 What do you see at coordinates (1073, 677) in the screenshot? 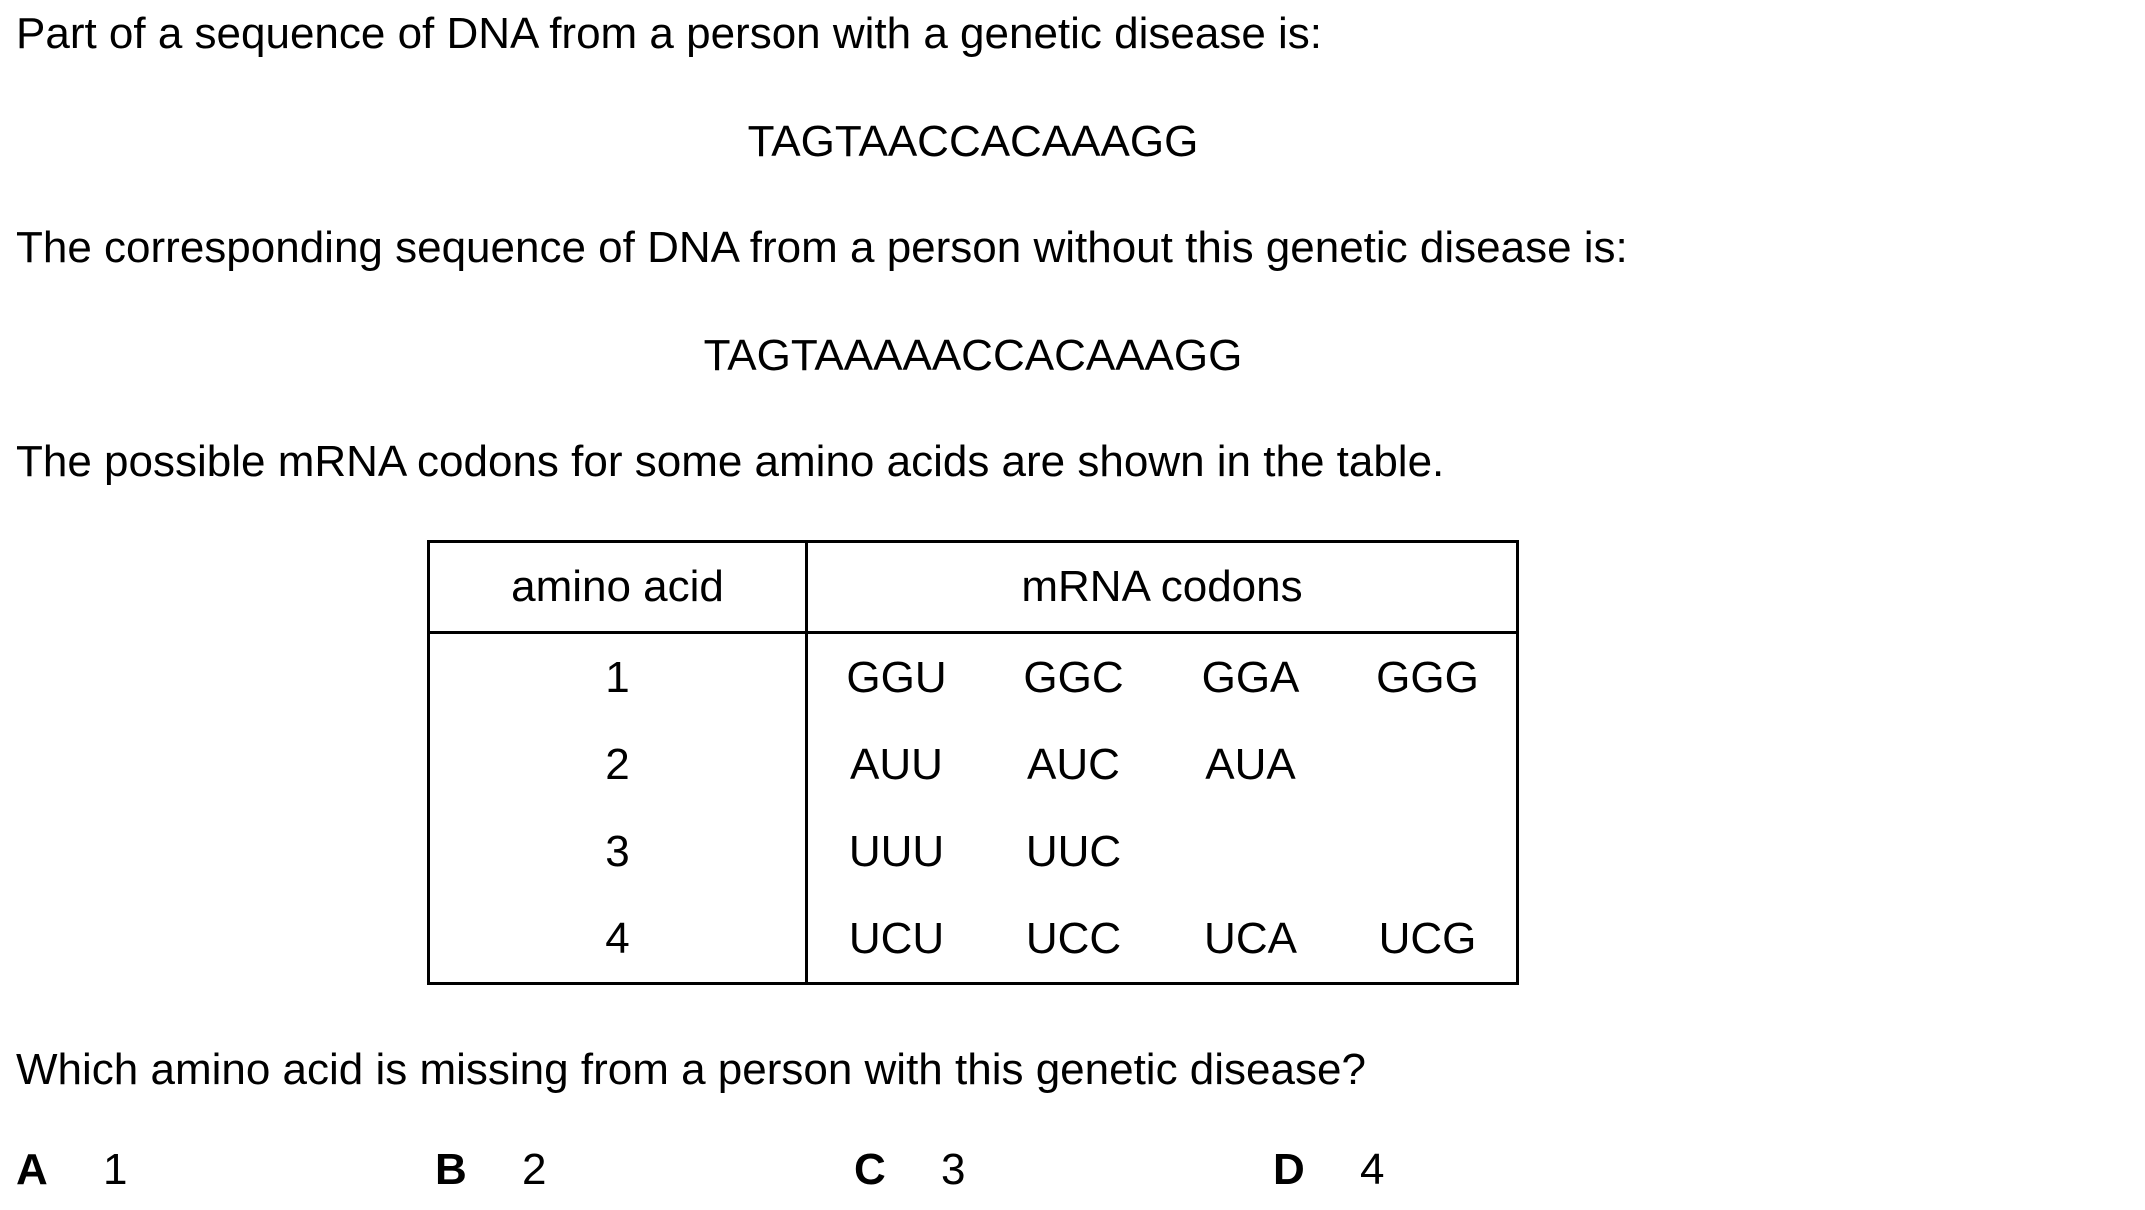
I see `codon: GGC` at bounding box center [1073, 677].